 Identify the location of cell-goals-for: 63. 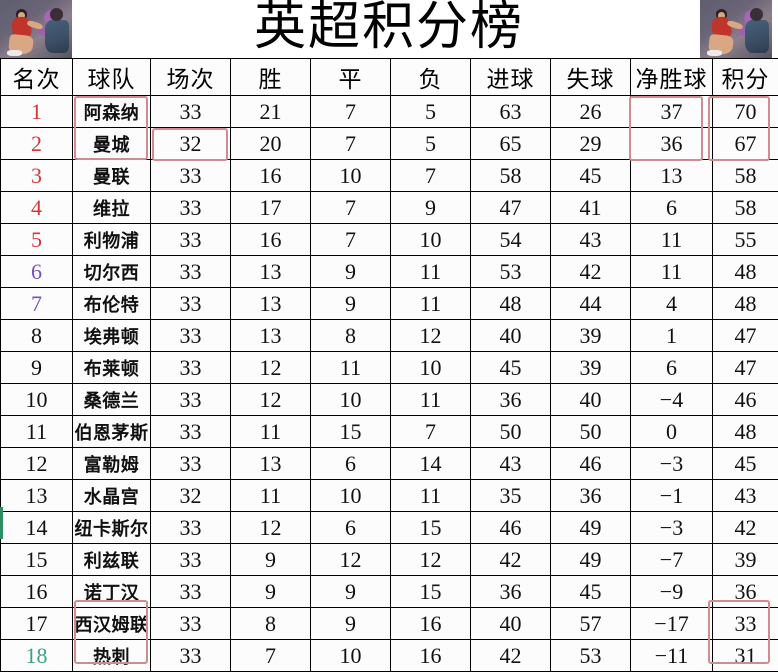
(511, 112).